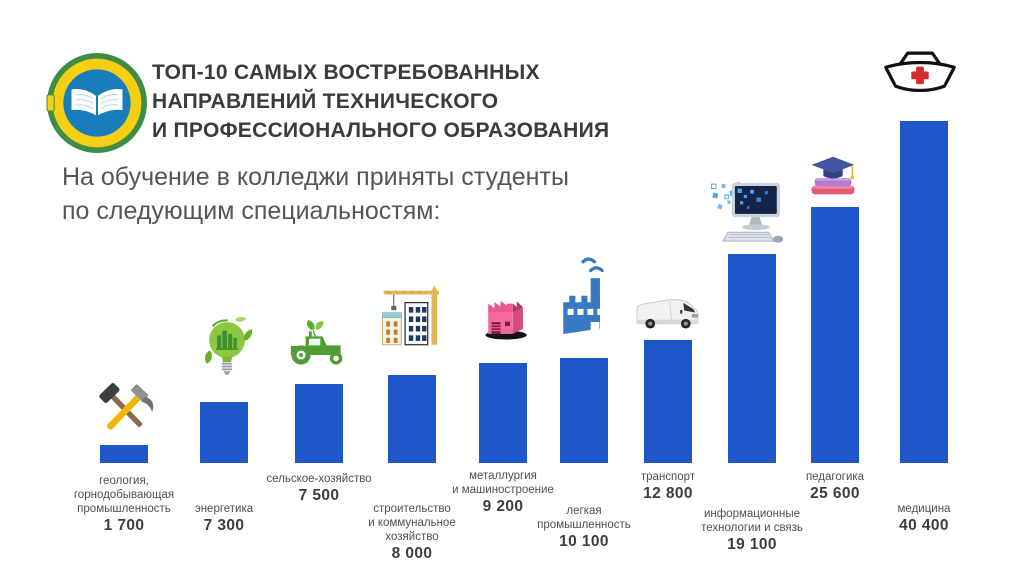 This screenshot has width=1024, height=576. I want to click on category-value: 1 700, so click(124, 525).